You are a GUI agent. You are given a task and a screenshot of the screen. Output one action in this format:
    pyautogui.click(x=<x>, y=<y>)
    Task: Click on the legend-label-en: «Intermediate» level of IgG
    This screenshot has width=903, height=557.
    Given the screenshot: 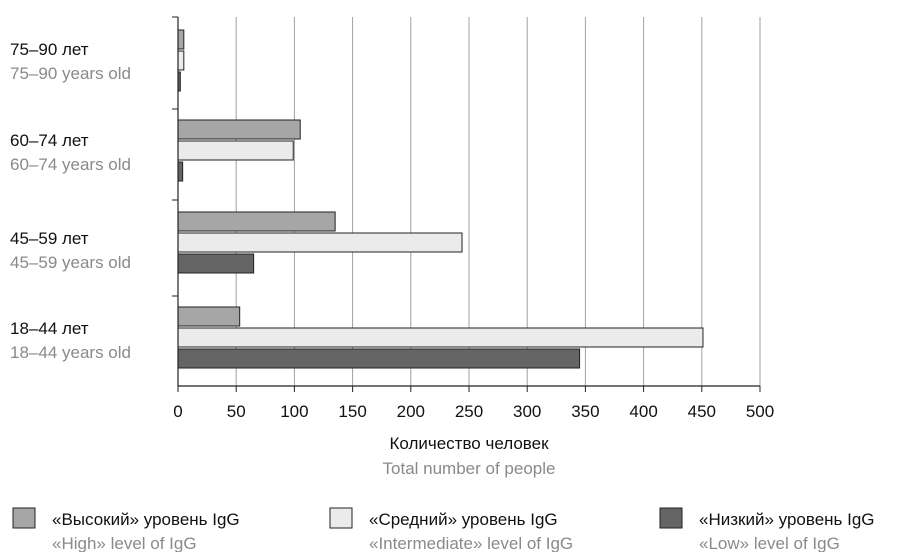 What is the action you would take?
    pyautogui.click(x=471, y=543)
    